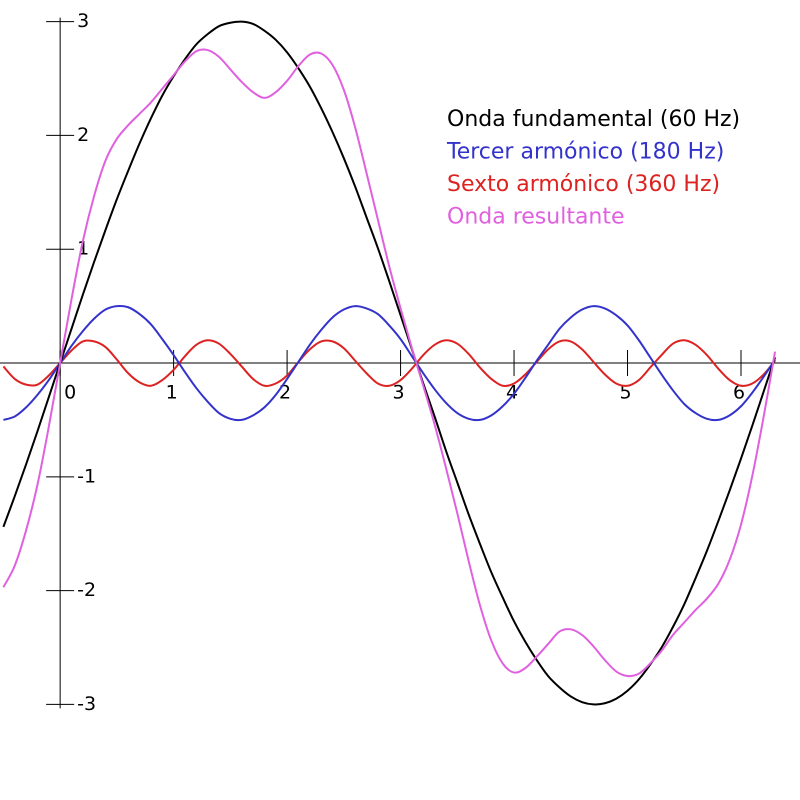  Describe the element at coordinates (585, 152) in the screenshot. I see `legend-entry: Tercer armónico (180 Hz)` at that location.